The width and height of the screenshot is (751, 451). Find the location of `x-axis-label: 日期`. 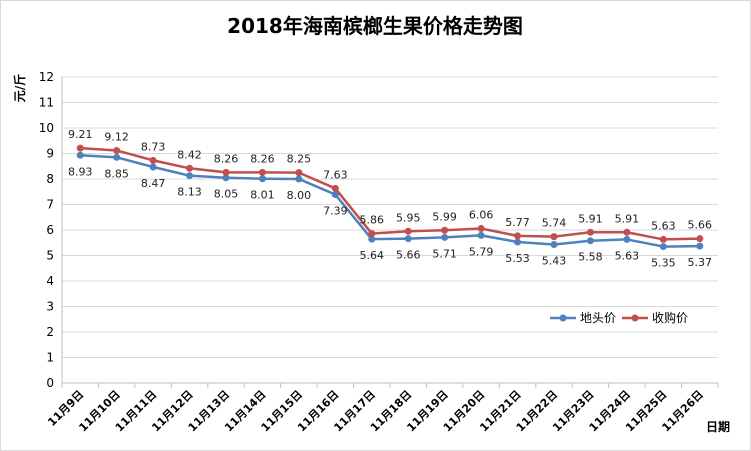

x-axis-label: 日期 is located at coordinates (718, 426).